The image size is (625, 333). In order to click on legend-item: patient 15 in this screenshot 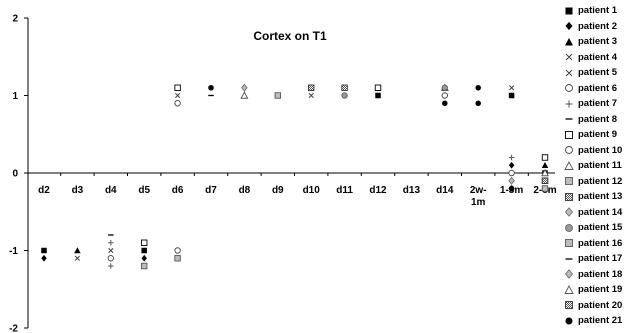, I will do `click(594, 228)`.